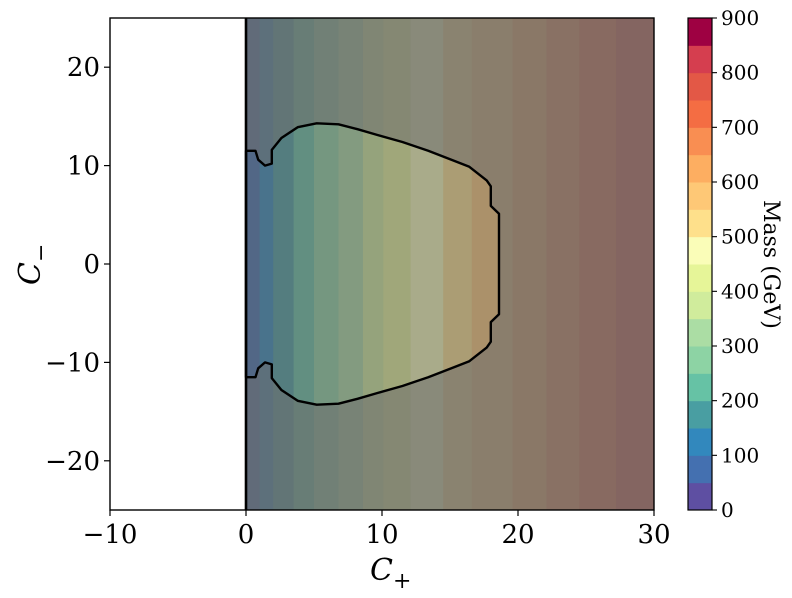 The width and height of the screenshot is (792, 598). Describe the element at coordinates (740, 237) in the screenshot. I see `colorbar-tick-label: 500` at that location.